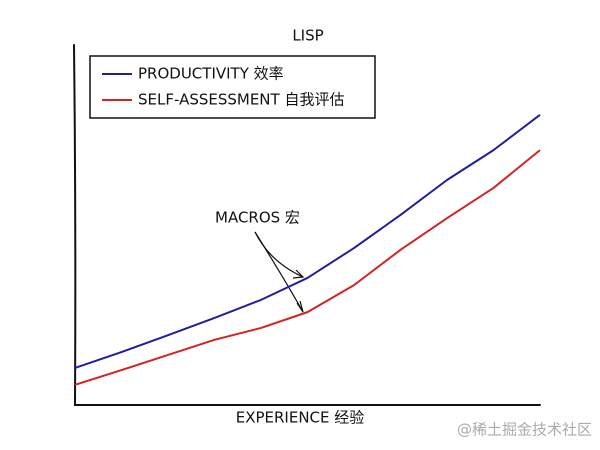 The height and width of the screenshot is (450, 600). What do you see at coordinates (279, 272) in the screenshot?
I see `annotation-arrows` at bounding box center [279, 272].